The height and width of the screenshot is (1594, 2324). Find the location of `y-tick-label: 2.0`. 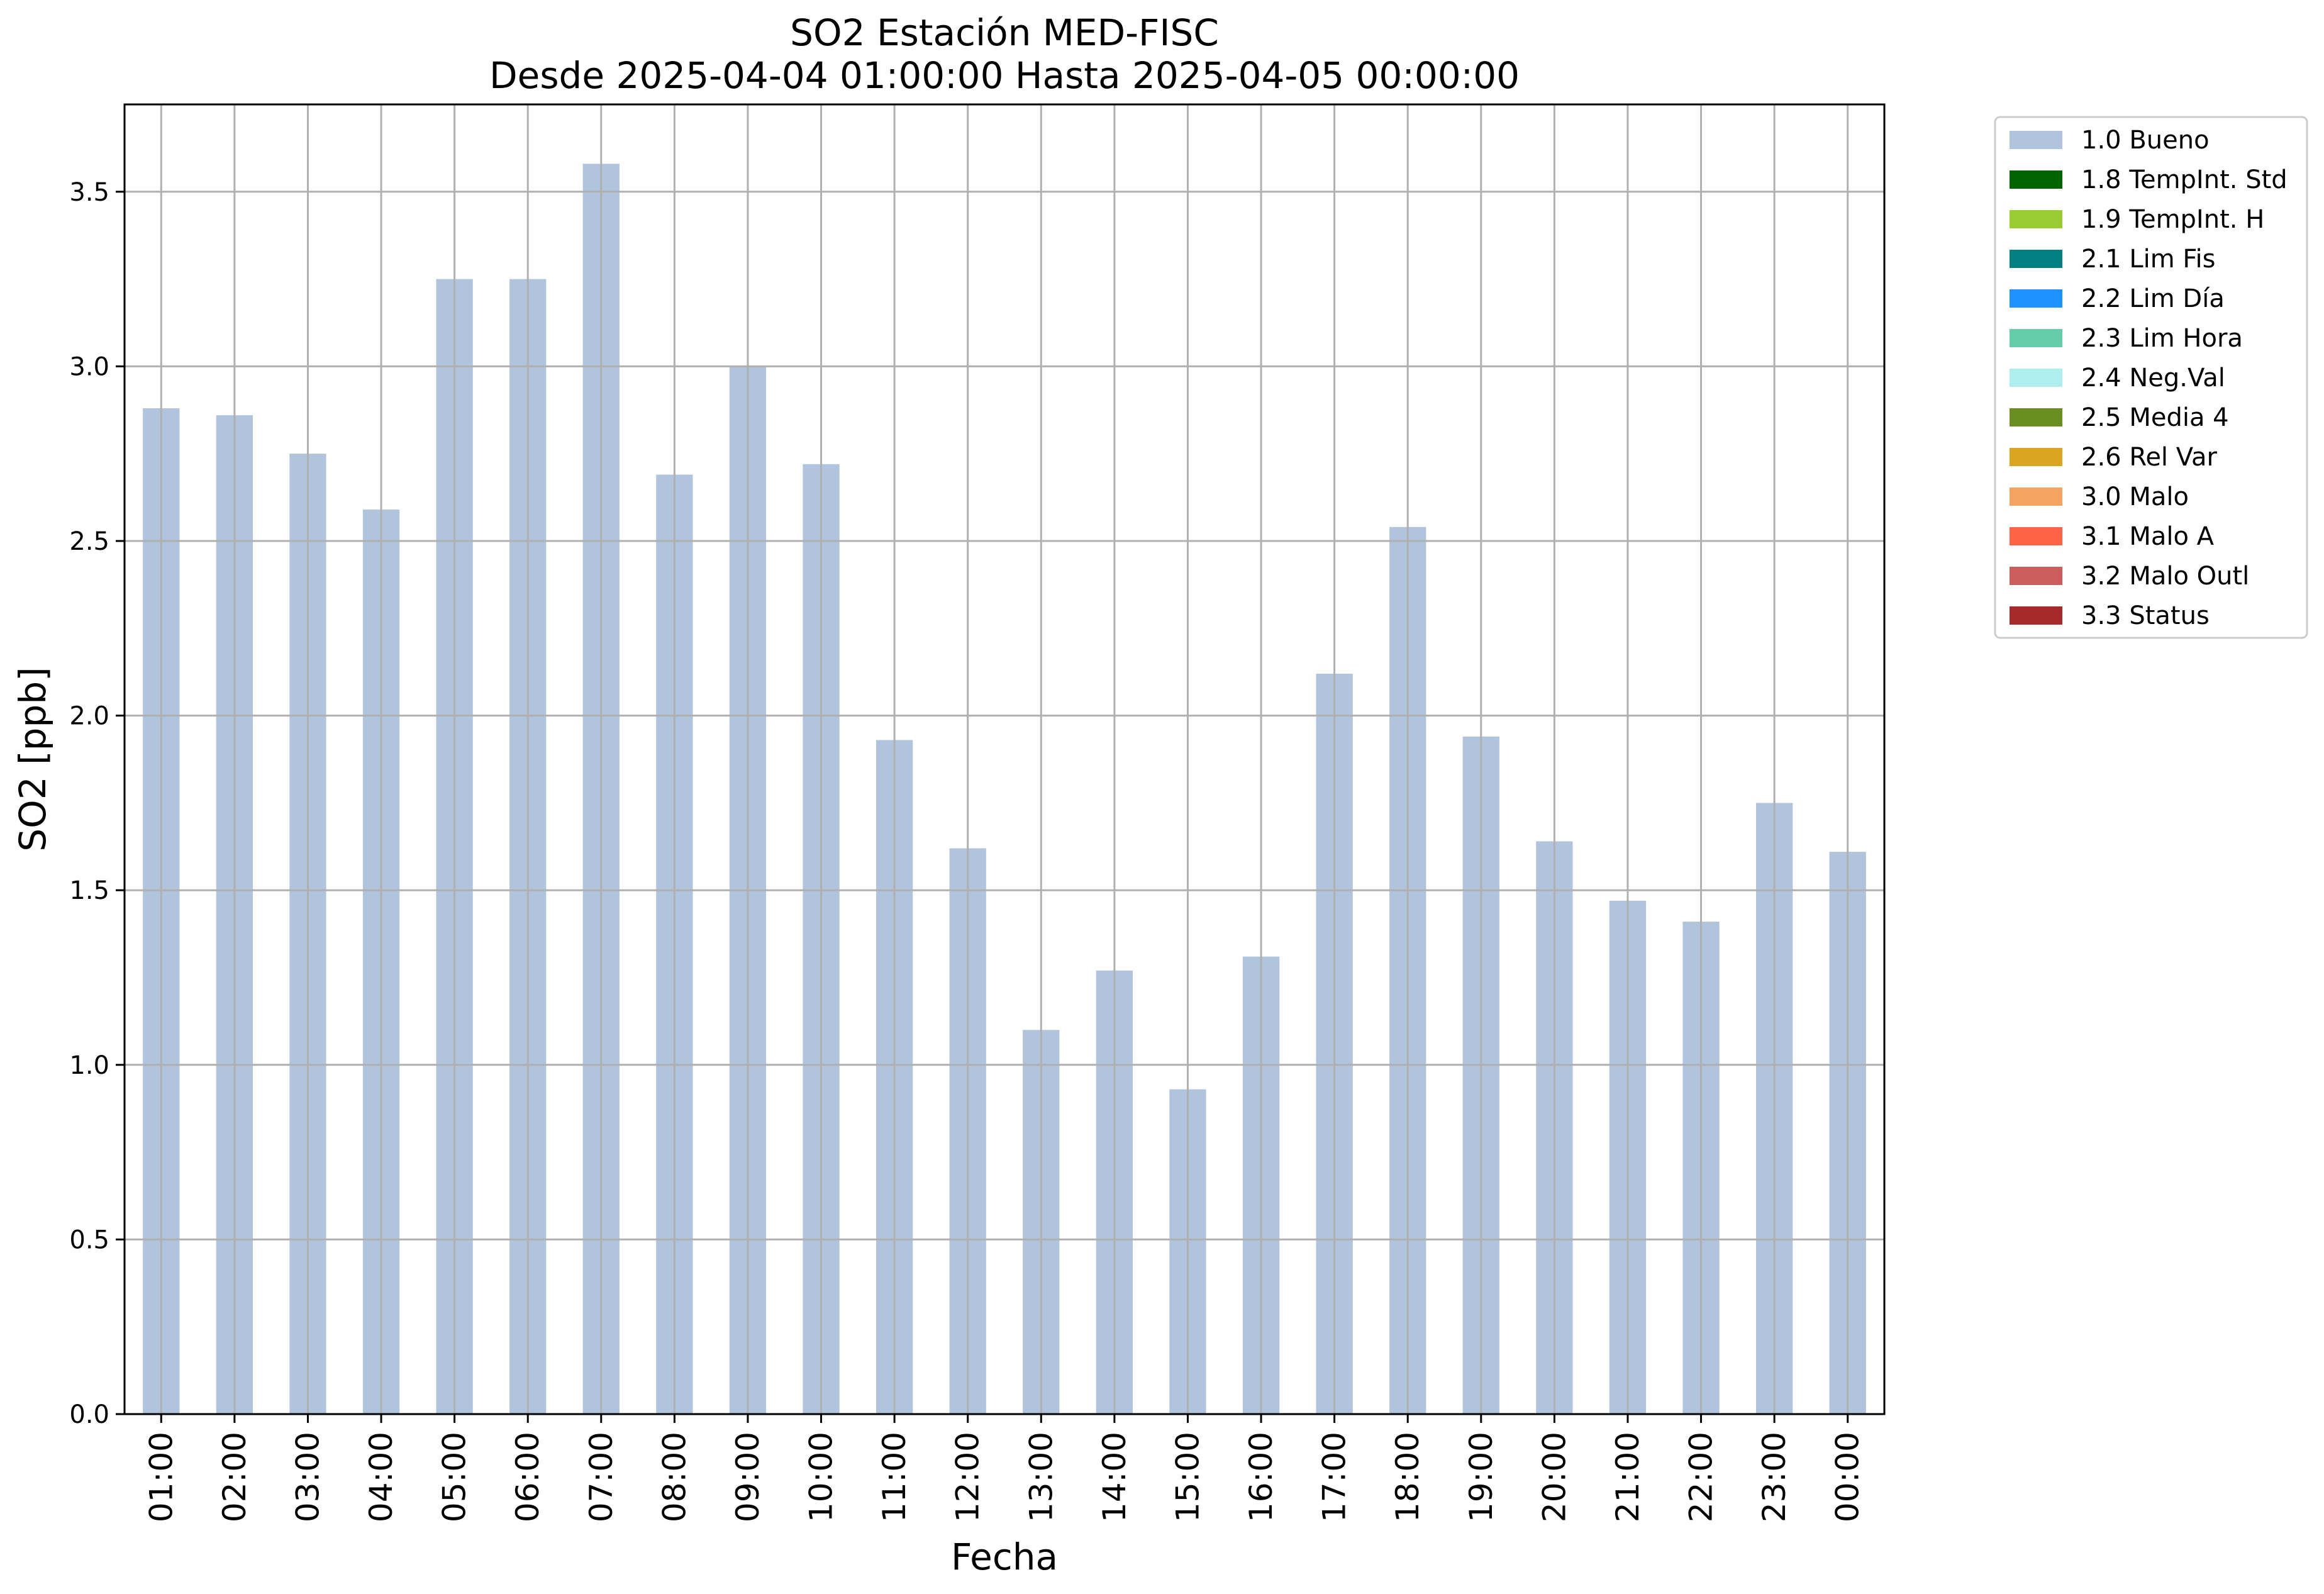

y-tick-label: 2.0 is located at coordinates (89, 716).